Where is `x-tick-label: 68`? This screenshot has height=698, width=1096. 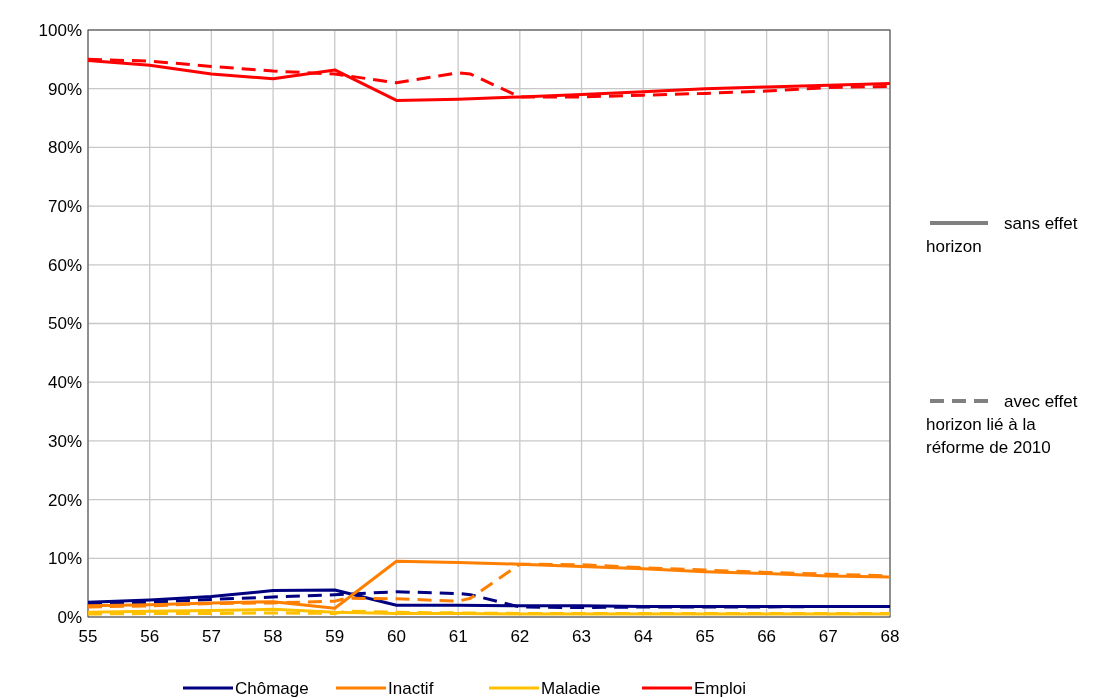 x-tick-label: 68 is located at coordinates (890, 636).